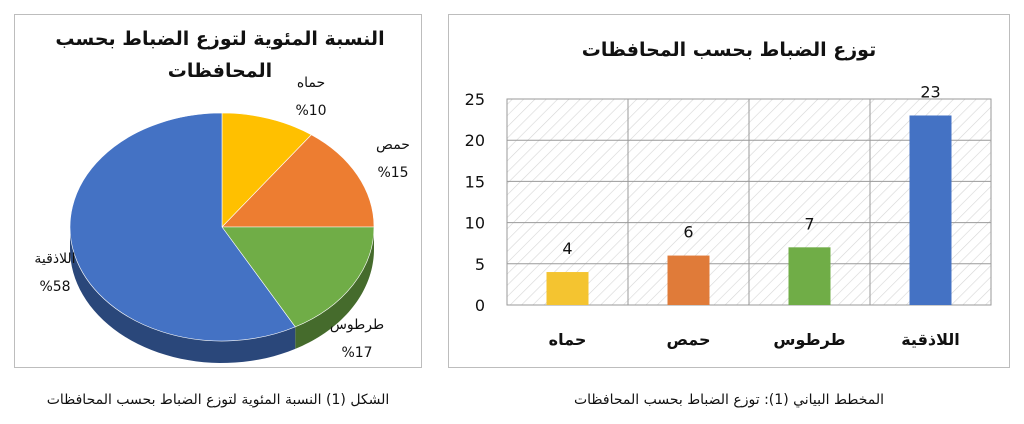  What do you see at coordinates (688, 339) in the screenshot?
I see `x-category-label: حمص` at bounding box center [688, 339].